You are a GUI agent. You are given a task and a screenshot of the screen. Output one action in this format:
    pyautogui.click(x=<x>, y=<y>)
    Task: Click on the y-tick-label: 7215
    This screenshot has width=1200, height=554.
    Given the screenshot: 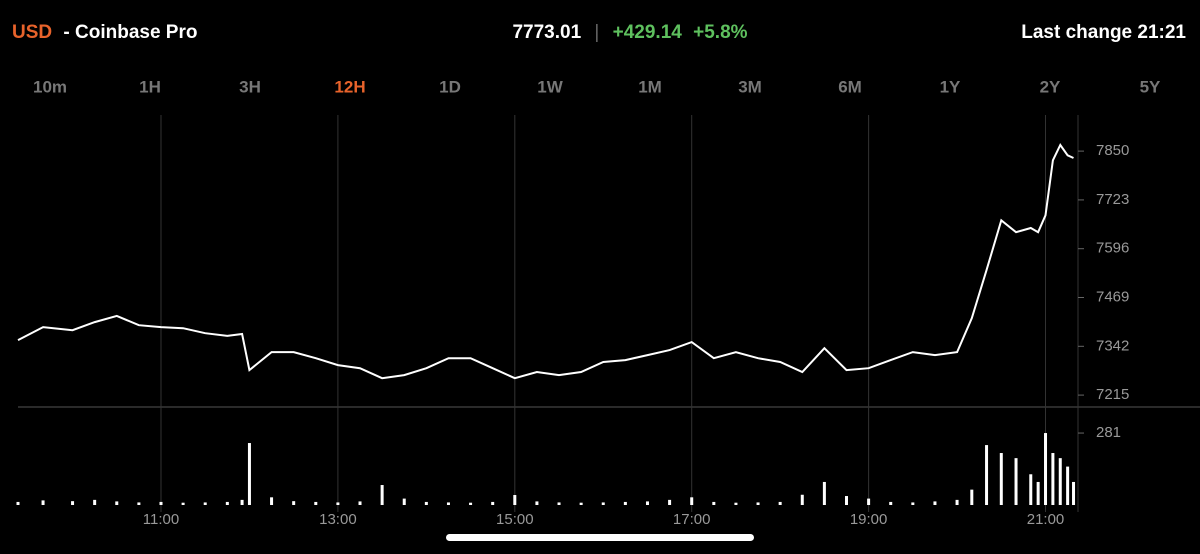 What is the action you would take?
    pyautogui.click(x=1112, y=394)
    